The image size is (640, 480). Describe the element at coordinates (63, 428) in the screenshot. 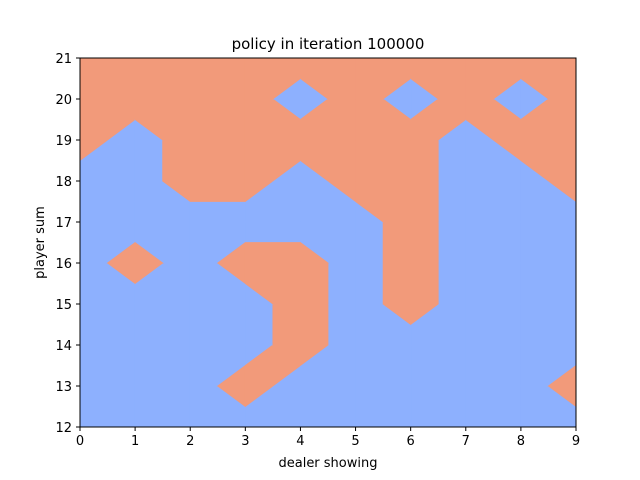

I see `y-tick-label: 12` at that location.